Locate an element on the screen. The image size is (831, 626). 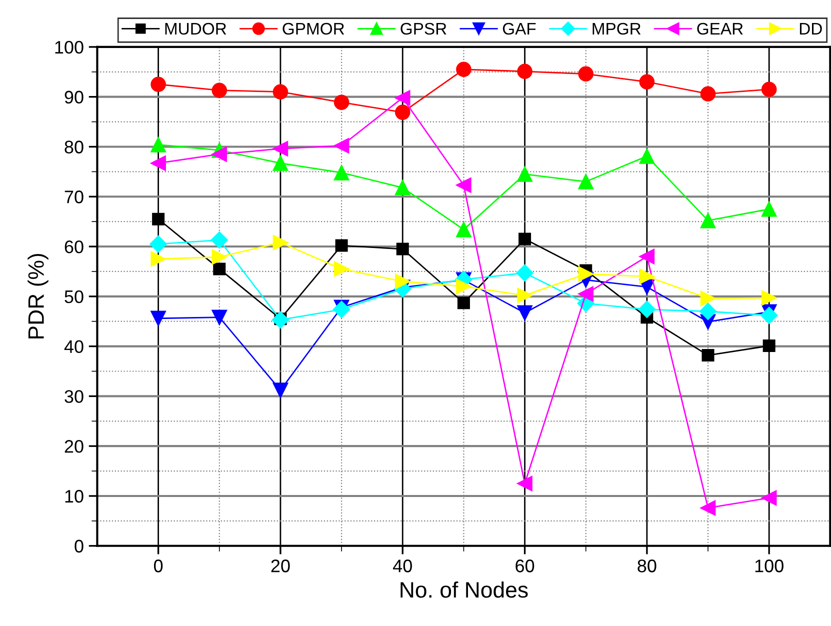
legend-label: DD is located at coordinates (811, 28).